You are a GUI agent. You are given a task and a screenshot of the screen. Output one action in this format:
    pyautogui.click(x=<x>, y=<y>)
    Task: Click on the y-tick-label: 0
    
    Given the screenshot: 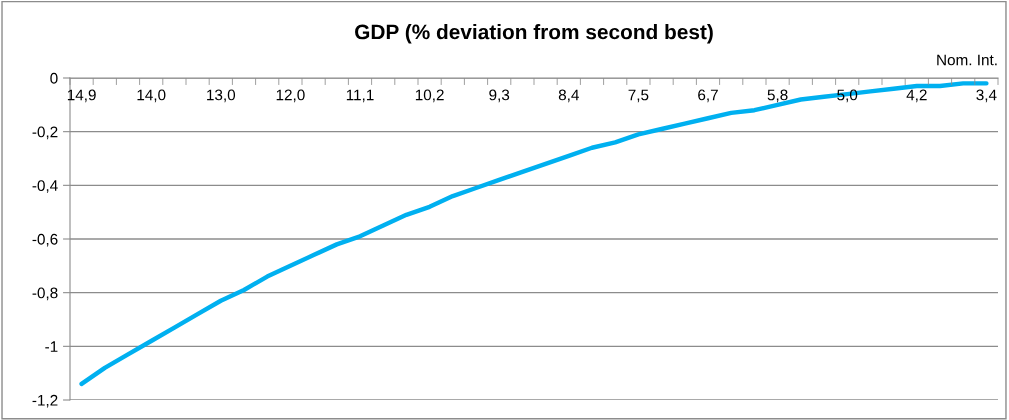 What is the action you would take?
    pyautogui.click(x=54, y=78)
    